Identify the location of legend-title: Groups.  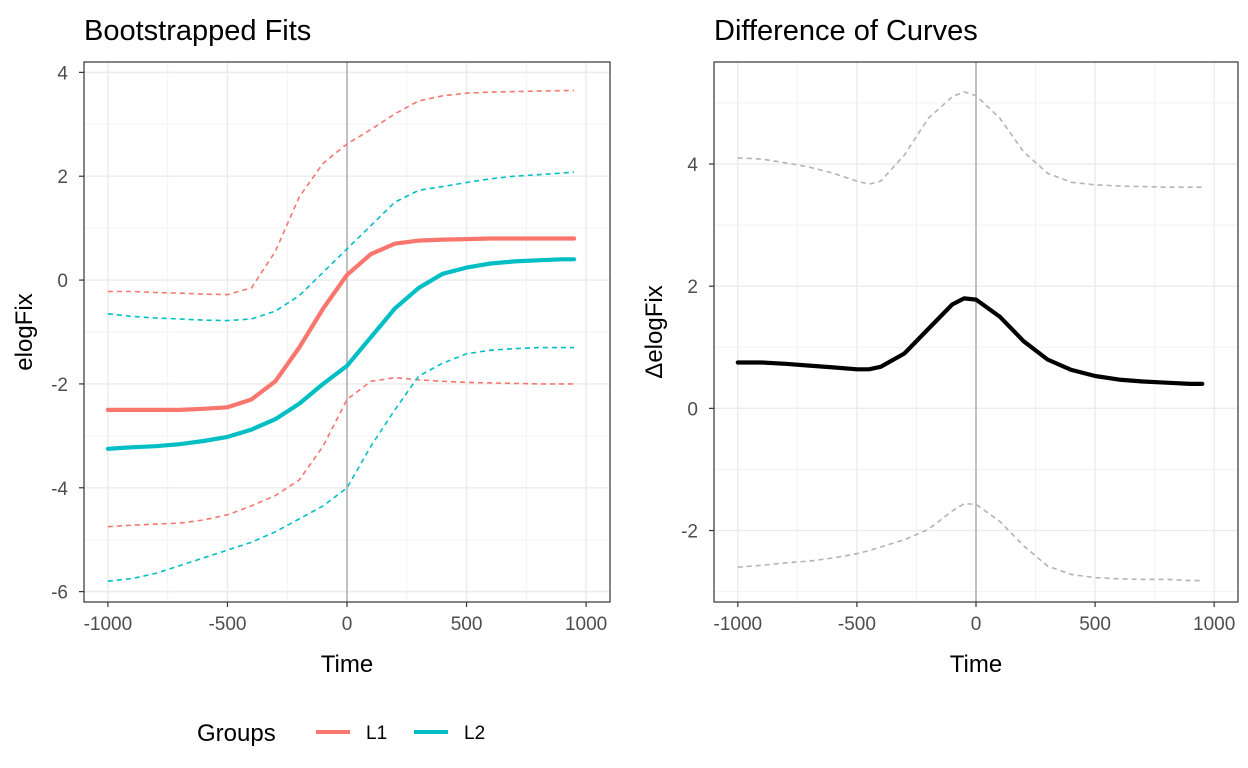
(236, 733).